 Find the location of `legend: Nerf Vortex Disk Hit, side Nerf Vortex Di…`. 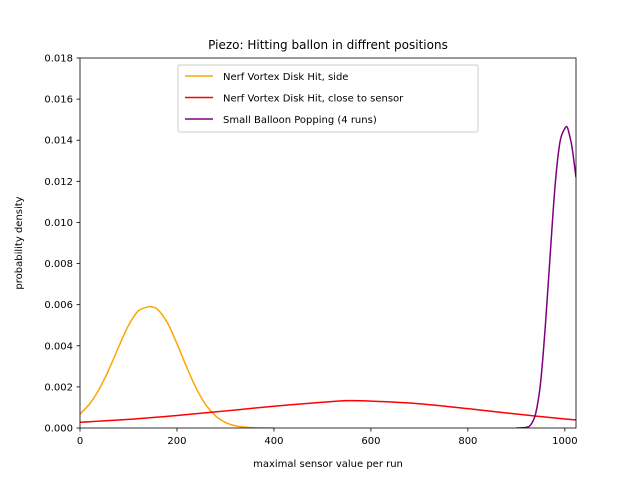

legend: Nerf Vortex Disk Hit, side Nerf Vortex Di… is located at coordinates (328, 98).